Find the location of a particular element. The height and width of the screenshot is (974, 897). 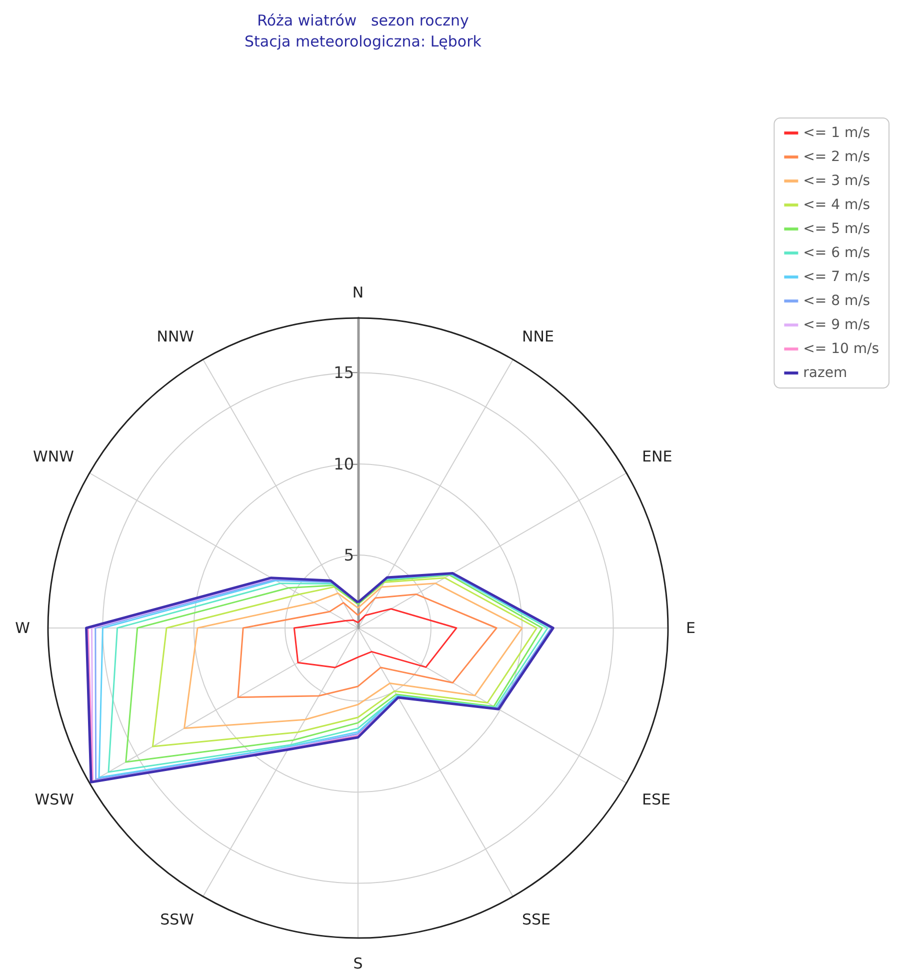

legend-label: <= 4 m/s is located at coordinates (836, 205).